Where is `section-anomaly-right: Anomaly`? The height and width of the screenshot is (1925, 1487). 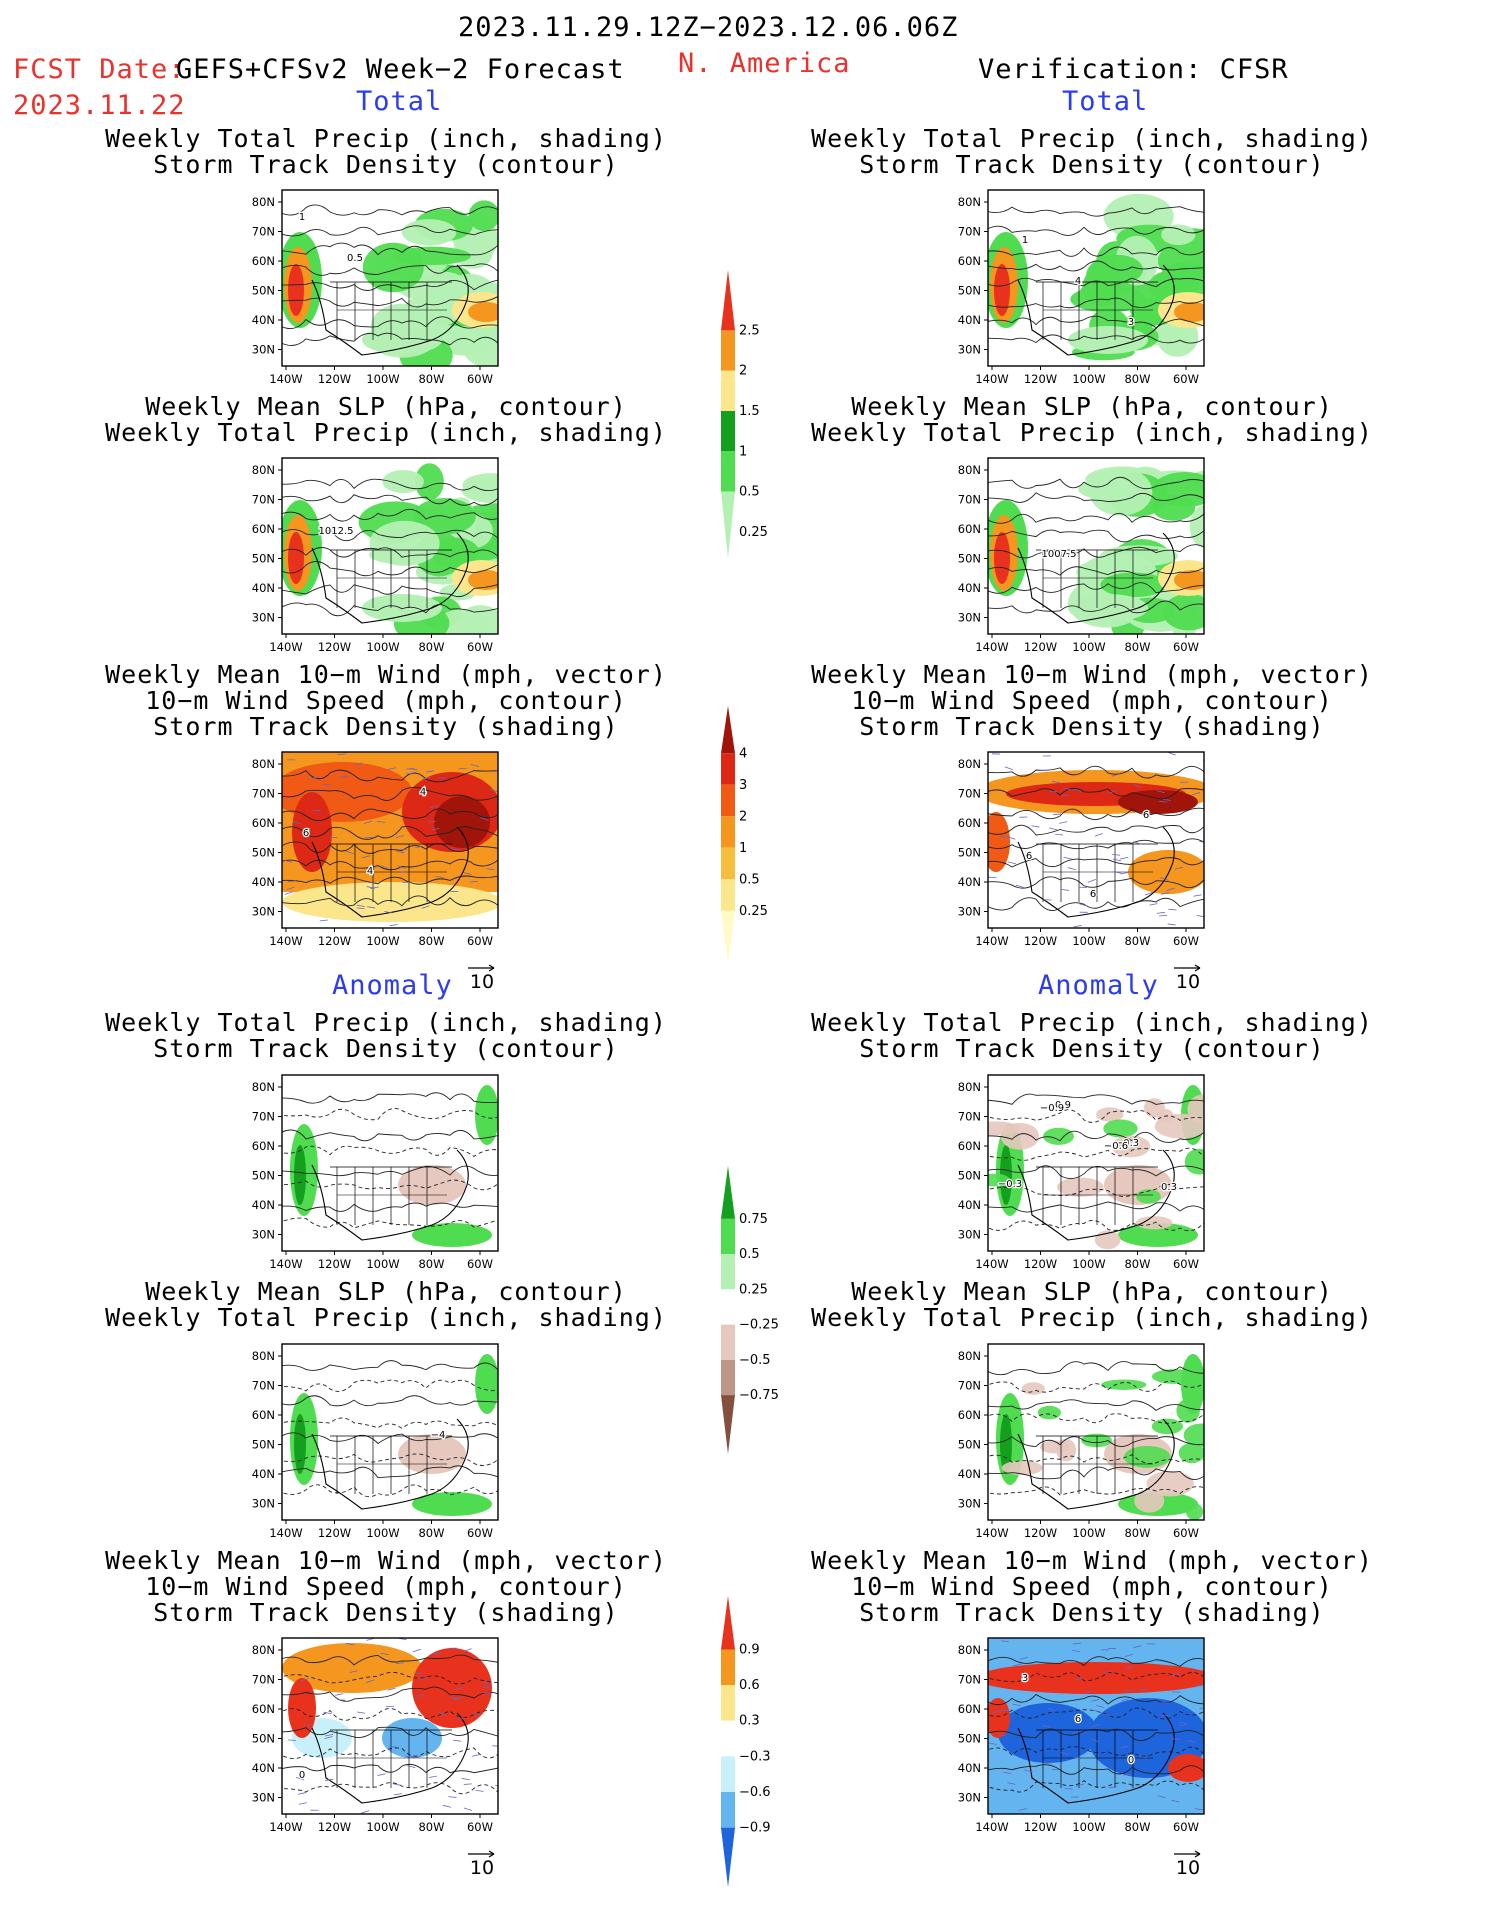 section-anomaly-right: Anomaly is located at coordinates (1098, 985).